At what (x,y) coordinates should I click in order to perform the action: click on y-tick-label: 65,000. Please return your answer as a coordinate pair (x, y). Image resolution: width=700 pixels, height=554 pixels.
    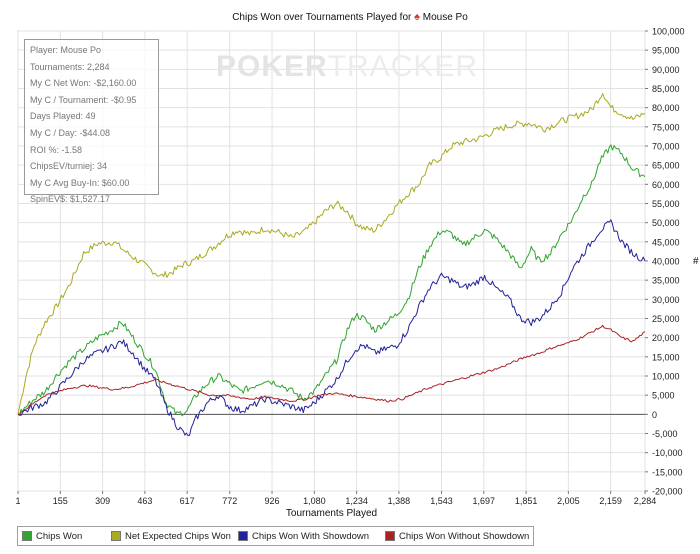
    Looking at the image, I should click on (666, 166).